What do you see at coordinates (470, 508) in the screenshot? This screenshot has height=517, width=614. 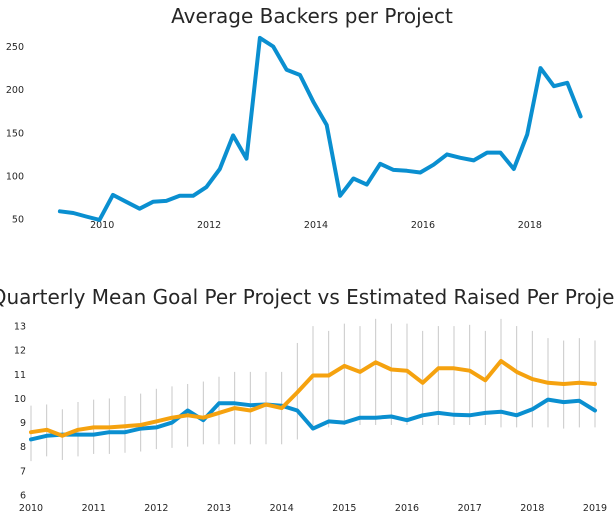 I see `x-tick-label: 2017` at bounding box center [470, 508].